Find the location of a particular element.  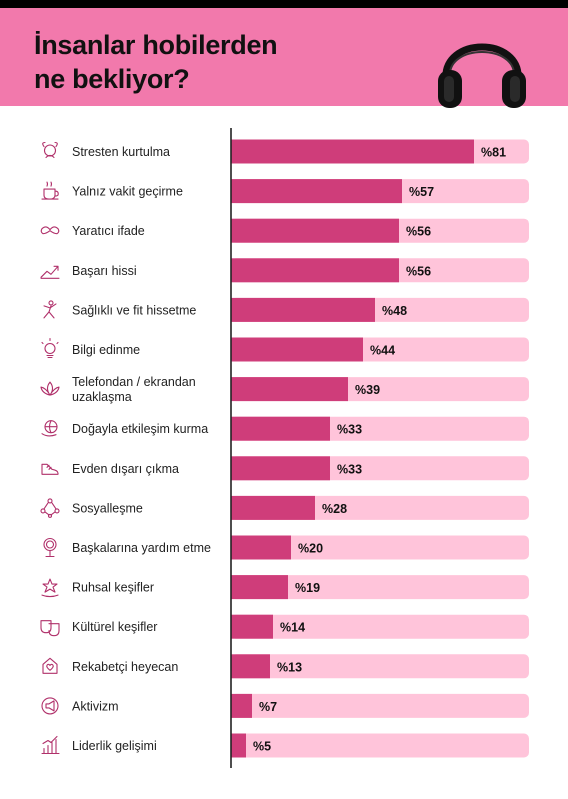

chart-row: Yaratıcı ifade %56 is located at coordinates (284, 230).